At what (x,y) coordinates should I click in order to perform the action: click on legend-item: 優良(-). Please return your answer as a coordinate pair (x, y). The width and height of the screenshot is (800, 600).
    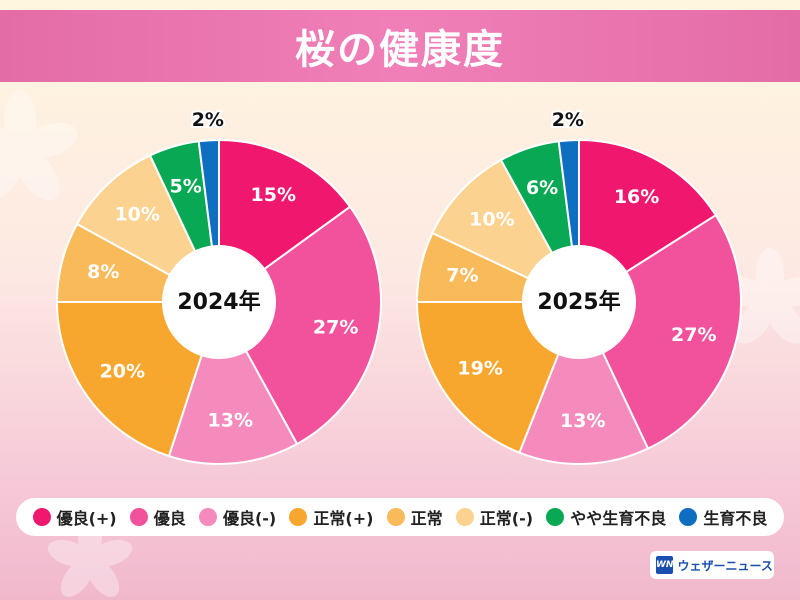
    Looking at the image, I should click on (237, 517).